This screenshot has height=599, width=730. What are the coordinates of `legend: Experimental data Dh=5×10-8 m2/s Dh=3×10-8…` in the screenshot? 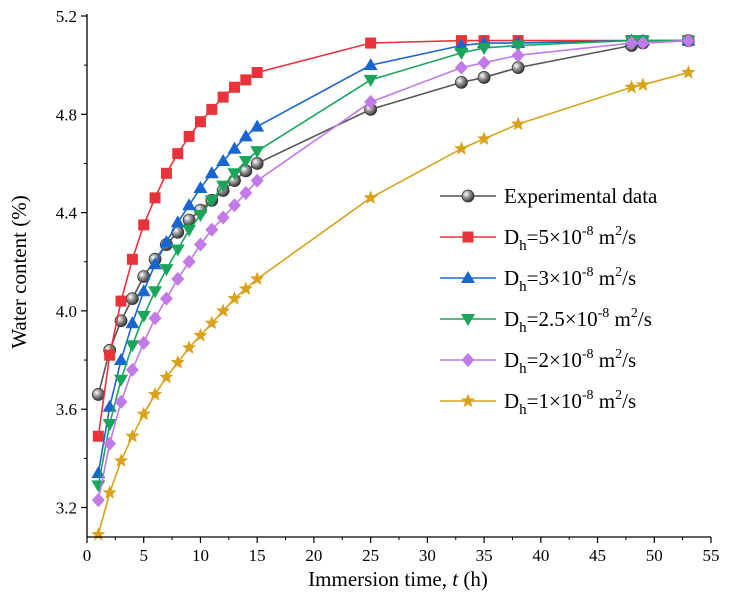 It's located at (549, 301).